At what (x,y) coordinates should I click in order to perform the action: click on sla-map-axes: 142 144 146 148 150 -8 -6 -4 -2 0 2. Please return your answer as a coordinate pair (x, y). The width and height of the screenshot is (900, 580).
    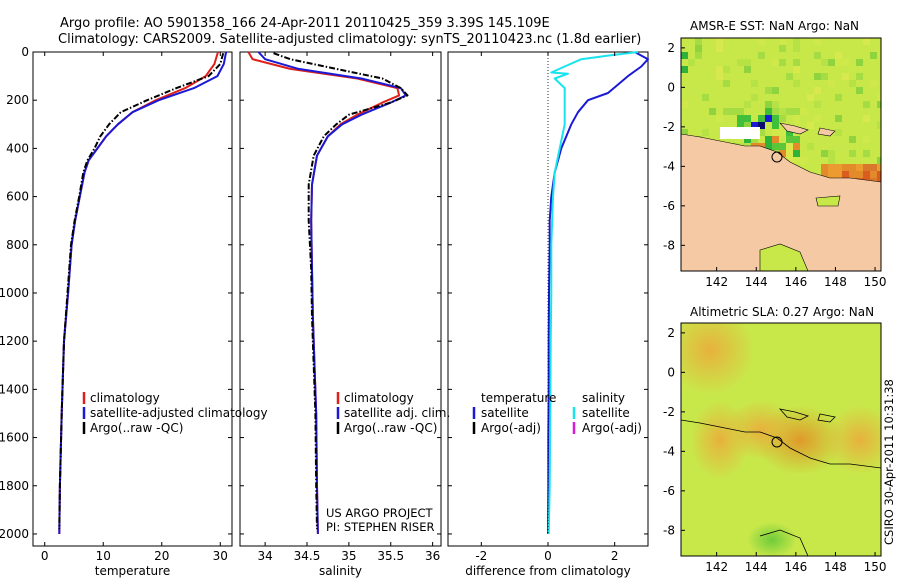
    Looking at the image, I should click on (774, 450).